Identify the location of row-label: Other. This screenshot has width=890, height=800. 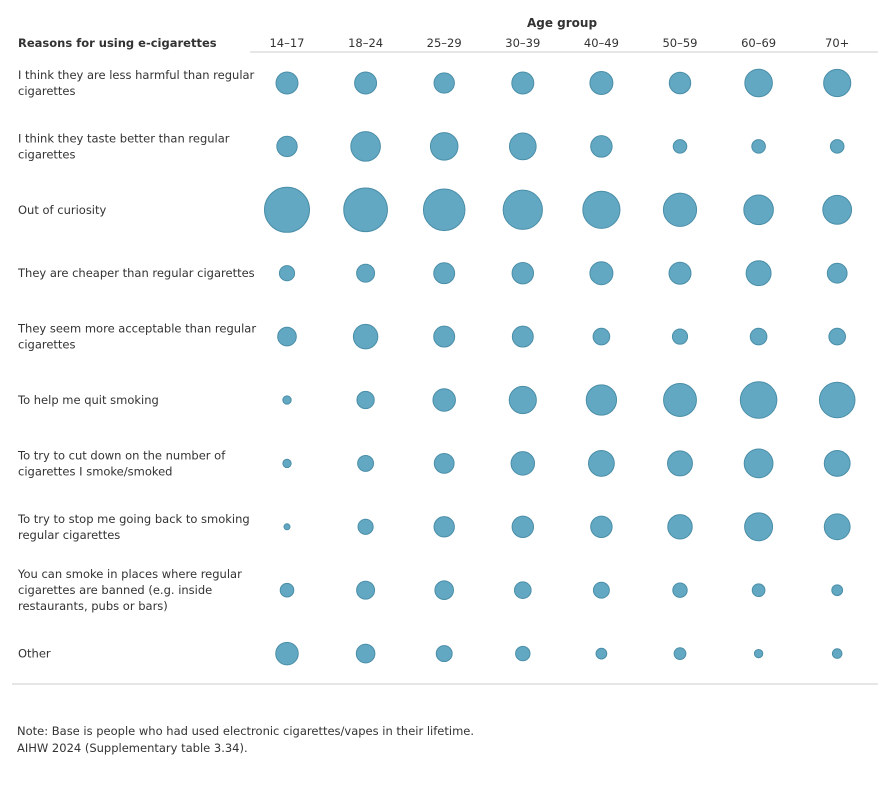
(34, 654).